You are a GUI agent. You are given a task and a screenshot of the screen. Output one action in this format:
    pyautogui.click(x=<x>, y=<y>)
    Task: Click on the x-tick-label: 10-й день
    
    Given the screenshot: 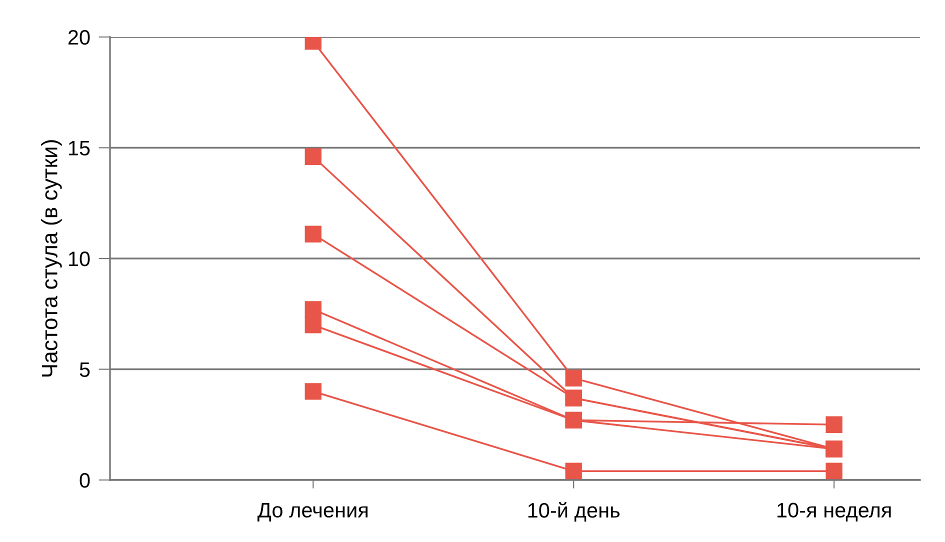 What is the action you would take?
    pyautogui.click(x=574, y=512)
    